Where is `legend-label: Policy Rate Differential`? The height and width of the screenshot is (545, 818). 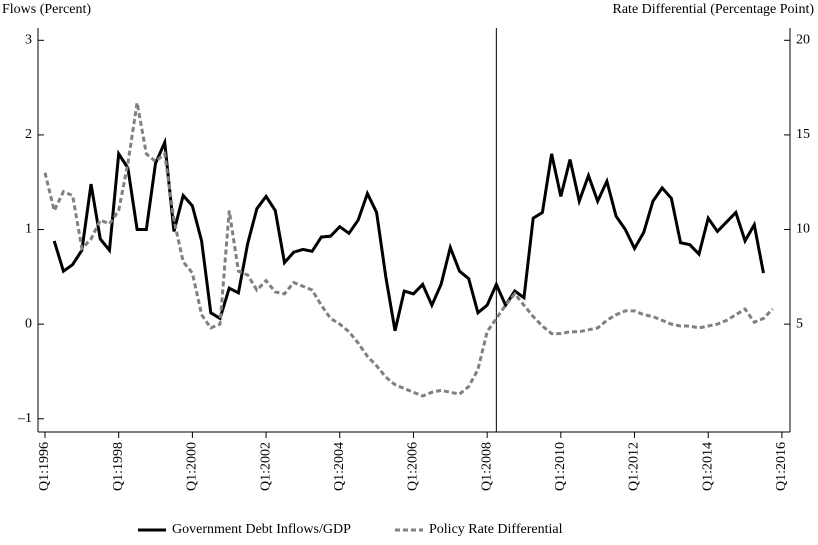 legend-label: Policy Rate Differential is located at coordinates (496, 529).